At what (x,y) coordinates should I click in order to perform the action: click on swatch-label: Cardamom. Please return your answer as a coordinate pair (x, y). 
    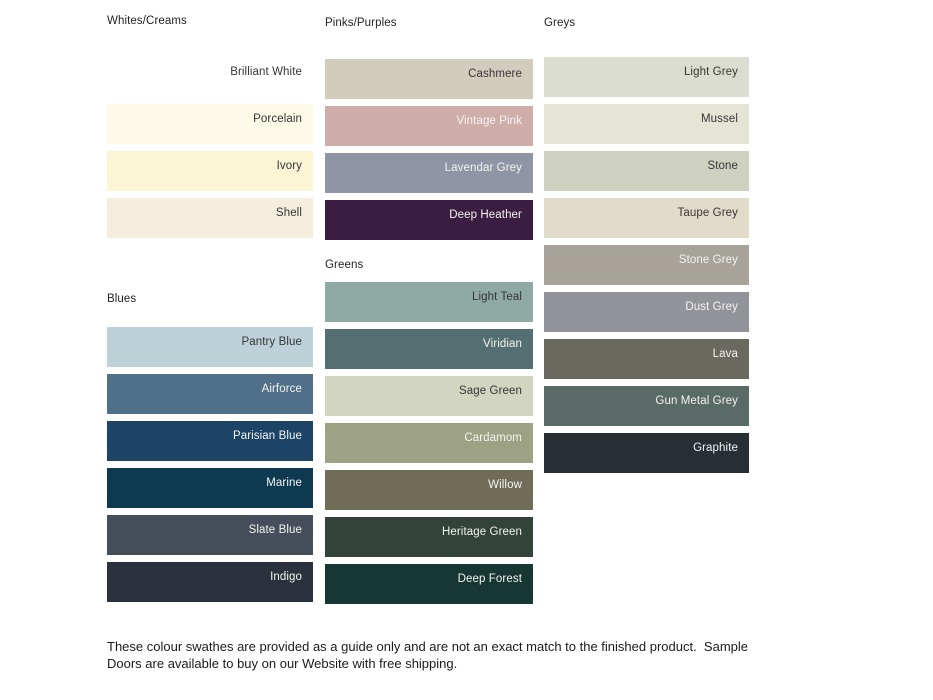
    Looking at the image, I should click on (493, 438).